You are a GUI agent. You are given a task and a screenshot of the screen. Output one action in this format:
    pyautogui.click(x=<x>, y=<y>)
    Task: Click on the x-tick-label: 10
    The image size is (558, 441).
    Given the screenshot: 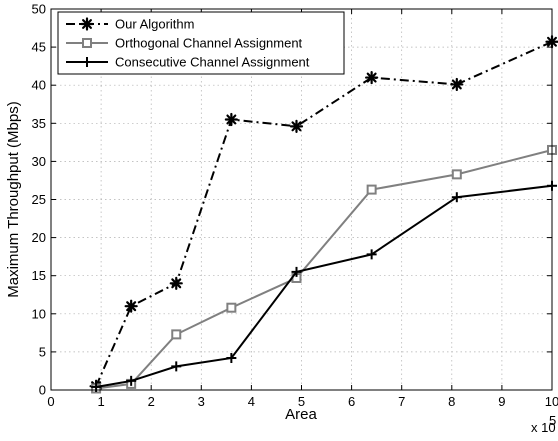 What is the action you would take?
    pyautogui.click(x=551, y=401)
    